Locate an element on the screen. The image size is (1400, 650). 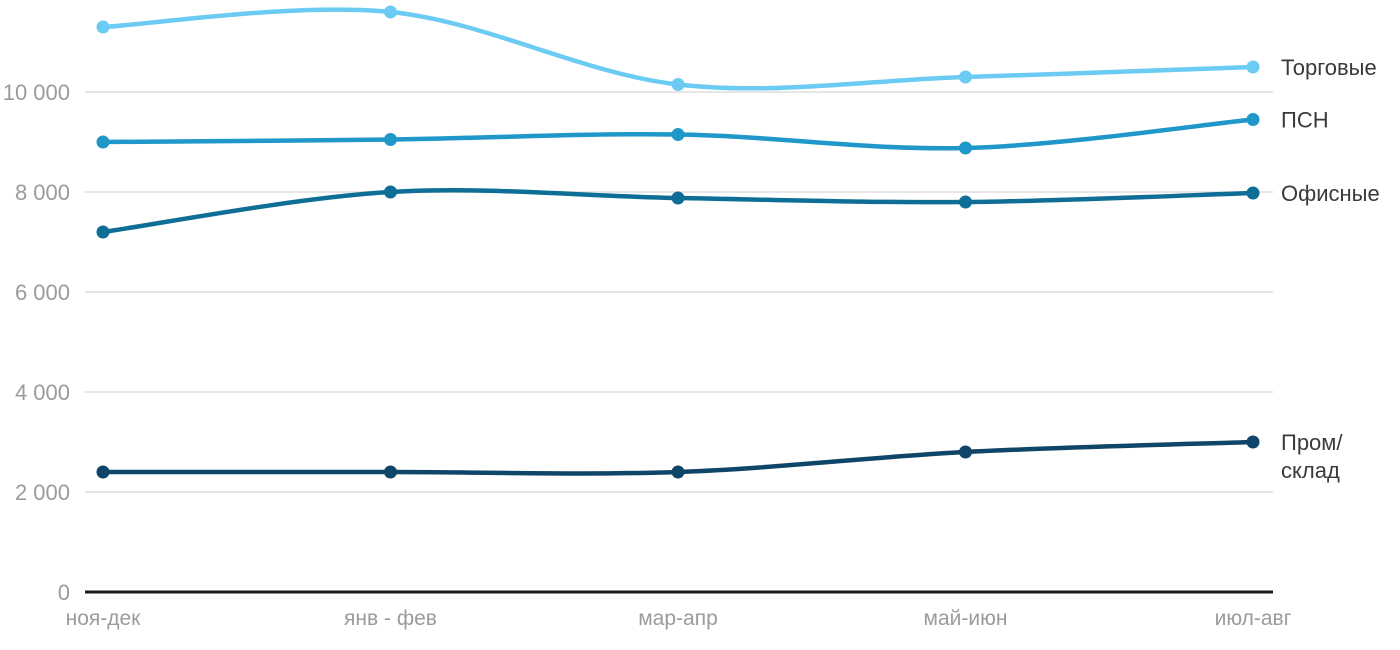
y-axis-tick-label: 0 is located at coordinates (64, 592).